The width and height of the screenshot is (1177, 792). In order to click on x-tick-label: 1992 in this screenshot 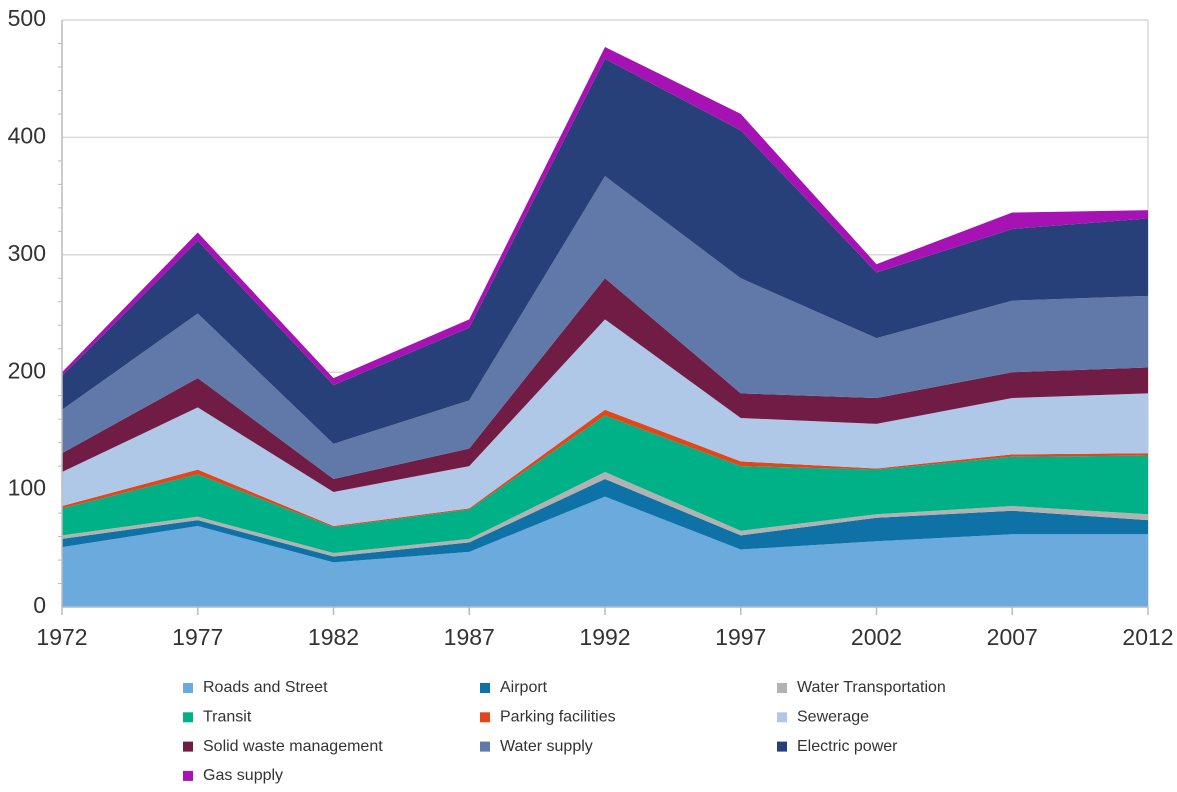, I will do `click(604, 637)`.